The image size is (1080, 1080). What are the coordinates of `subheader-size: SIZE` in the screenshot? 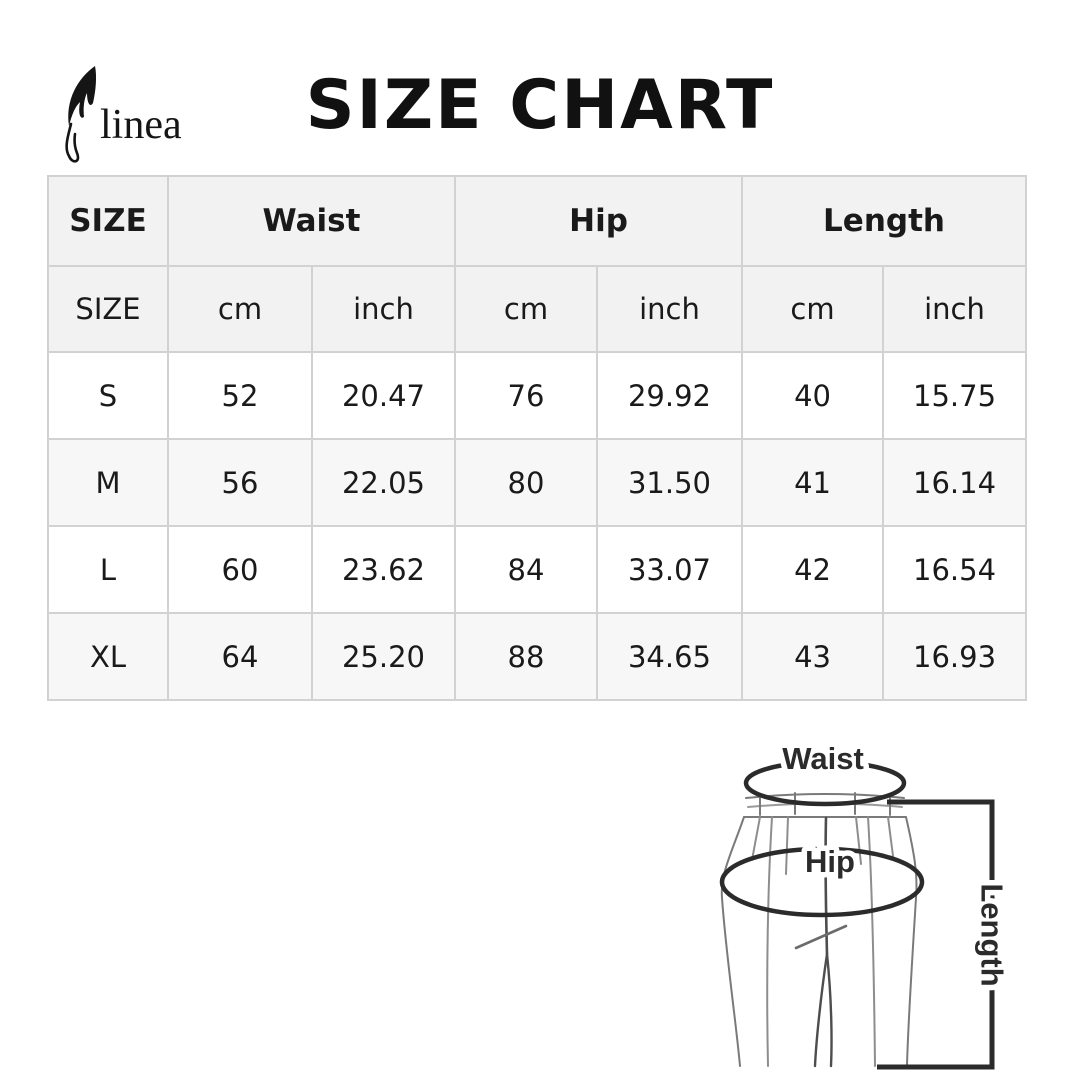 It's located at (108, 309).